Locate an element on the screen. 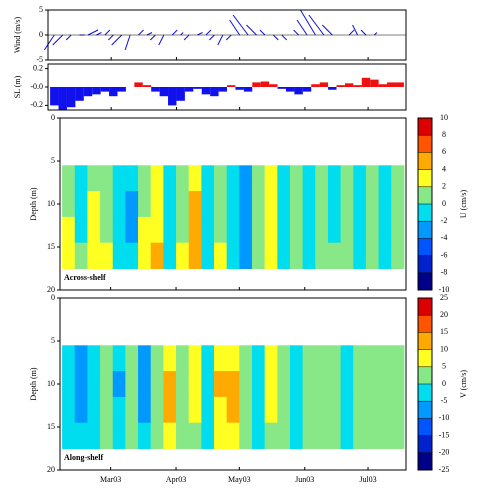 The height and width of the screenshot is (501, 481). colorbar-tick-label: -20 is located at coordinates (444, 452).